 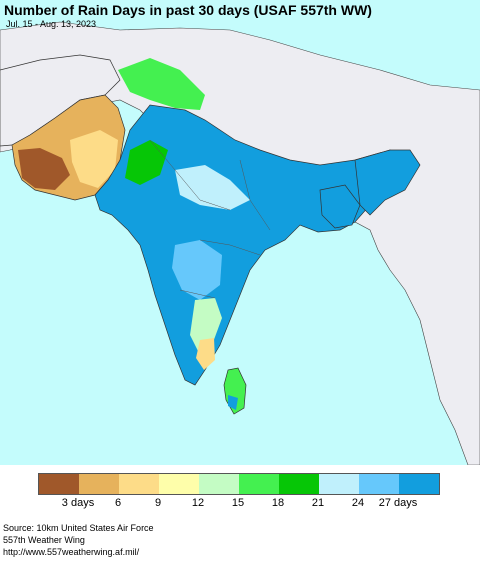 What do you see at coordinates (233, 402) in the screenshot?
I see `sri-lanka-wet` at bounding box center [233, 402].